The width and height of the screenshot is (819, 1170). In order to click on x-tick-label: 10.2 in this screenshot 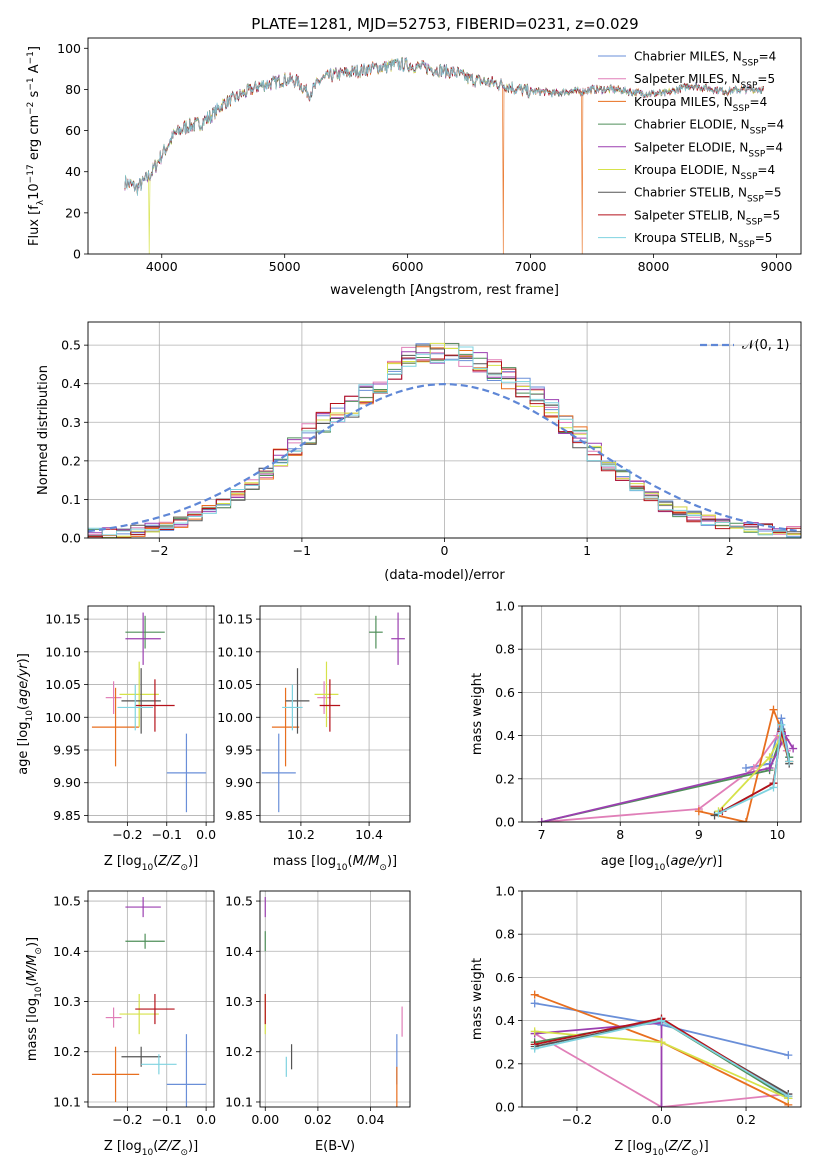, I will do `click(301, 834)`.